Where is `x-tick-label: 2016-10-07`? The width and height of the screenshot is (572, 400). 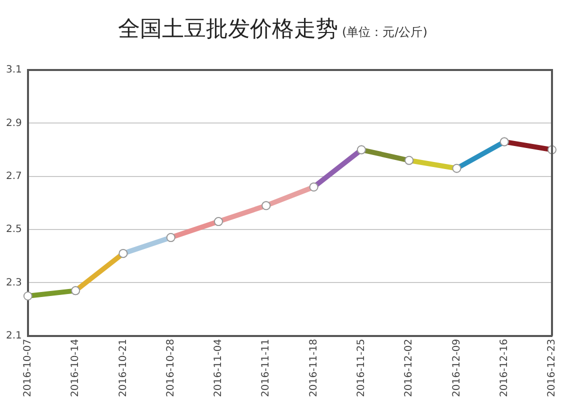 x-tick-label: 2016-10-07 is located at coordinates (28, 368).